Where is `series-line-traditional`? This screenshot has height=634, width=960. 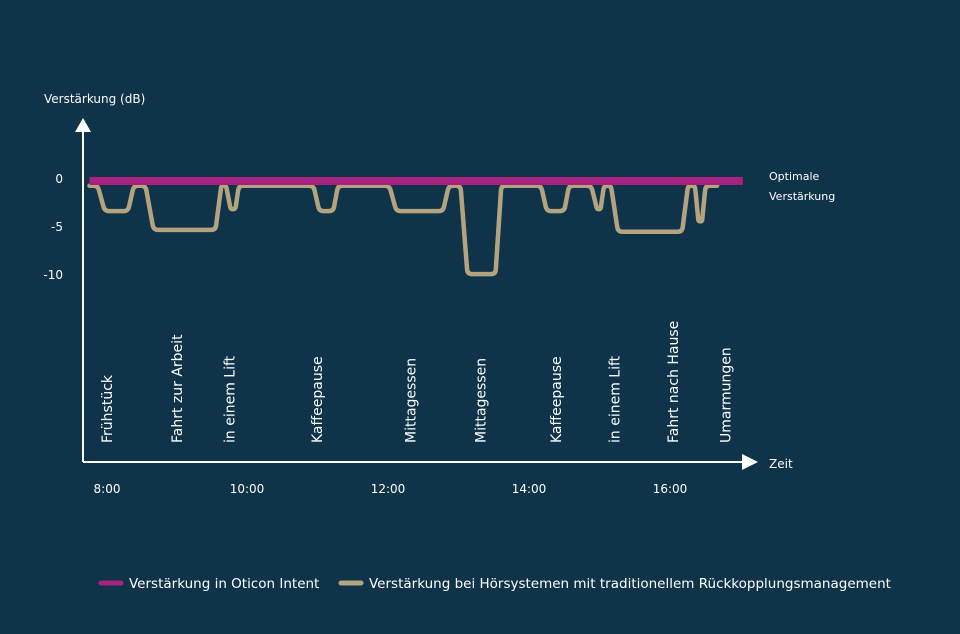 series-line-traditional is located at coordinates (403, 230).